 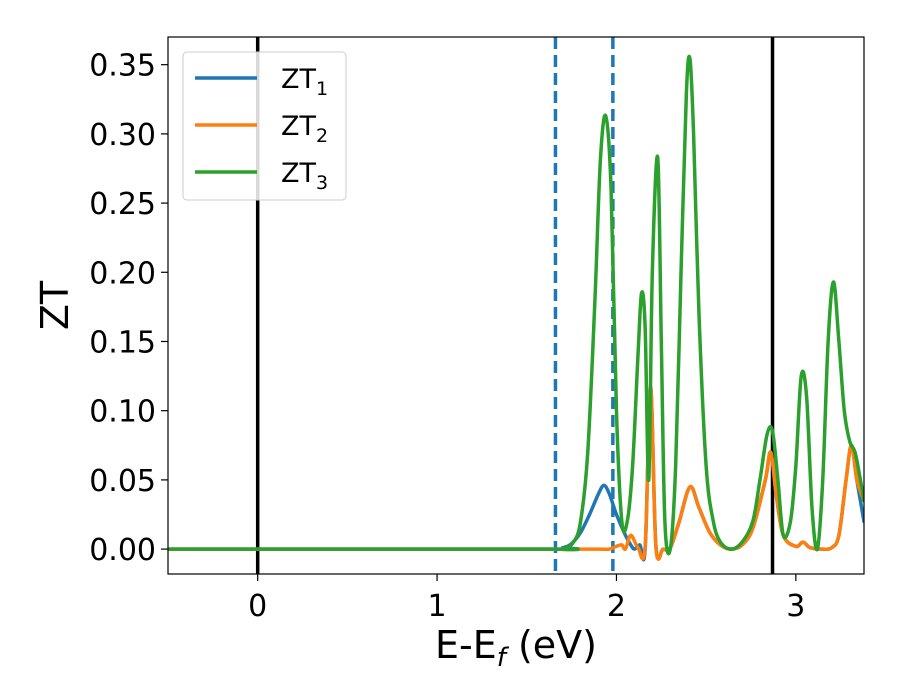 What do you see at coordinates (437, 606) in the screenshot?
I see `x-tick-label: 1` at bounding box center [437, 606].